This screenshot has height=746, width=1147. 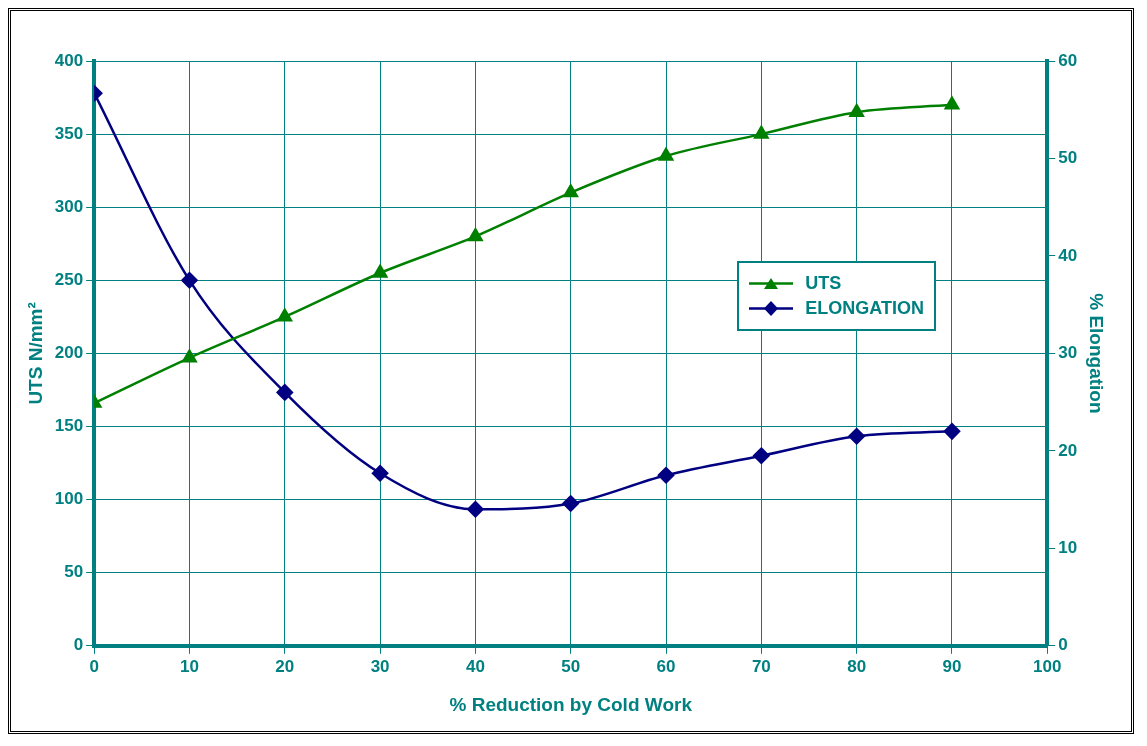 I want to click on y2-tick-label: 10, so click(x=1068, y=548).